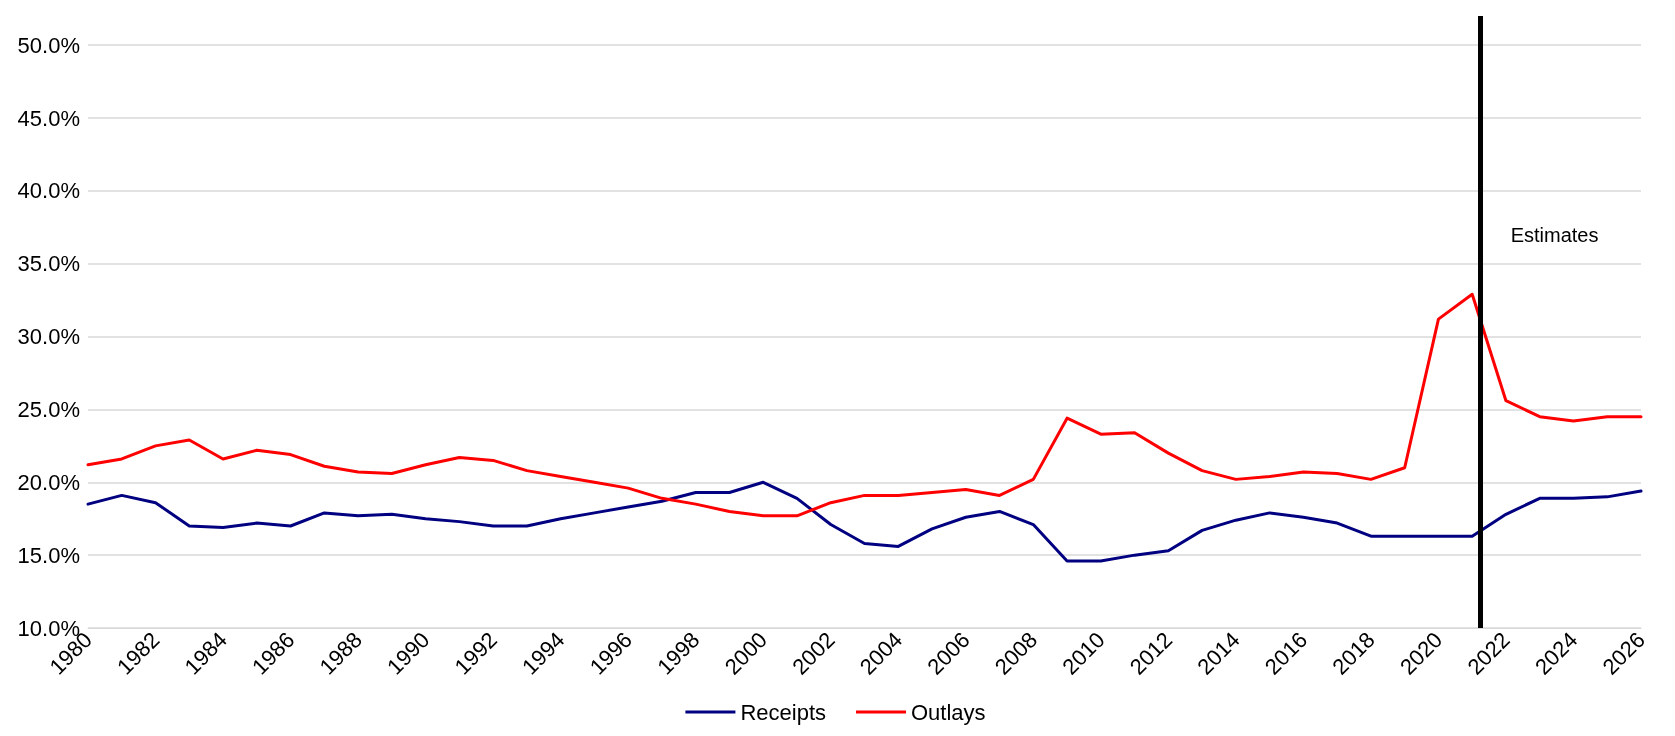 Image resolution: width=1675 pixels, height=736 pixels. I want to click on y-tick-label: 50.0%, so click(48, 45).